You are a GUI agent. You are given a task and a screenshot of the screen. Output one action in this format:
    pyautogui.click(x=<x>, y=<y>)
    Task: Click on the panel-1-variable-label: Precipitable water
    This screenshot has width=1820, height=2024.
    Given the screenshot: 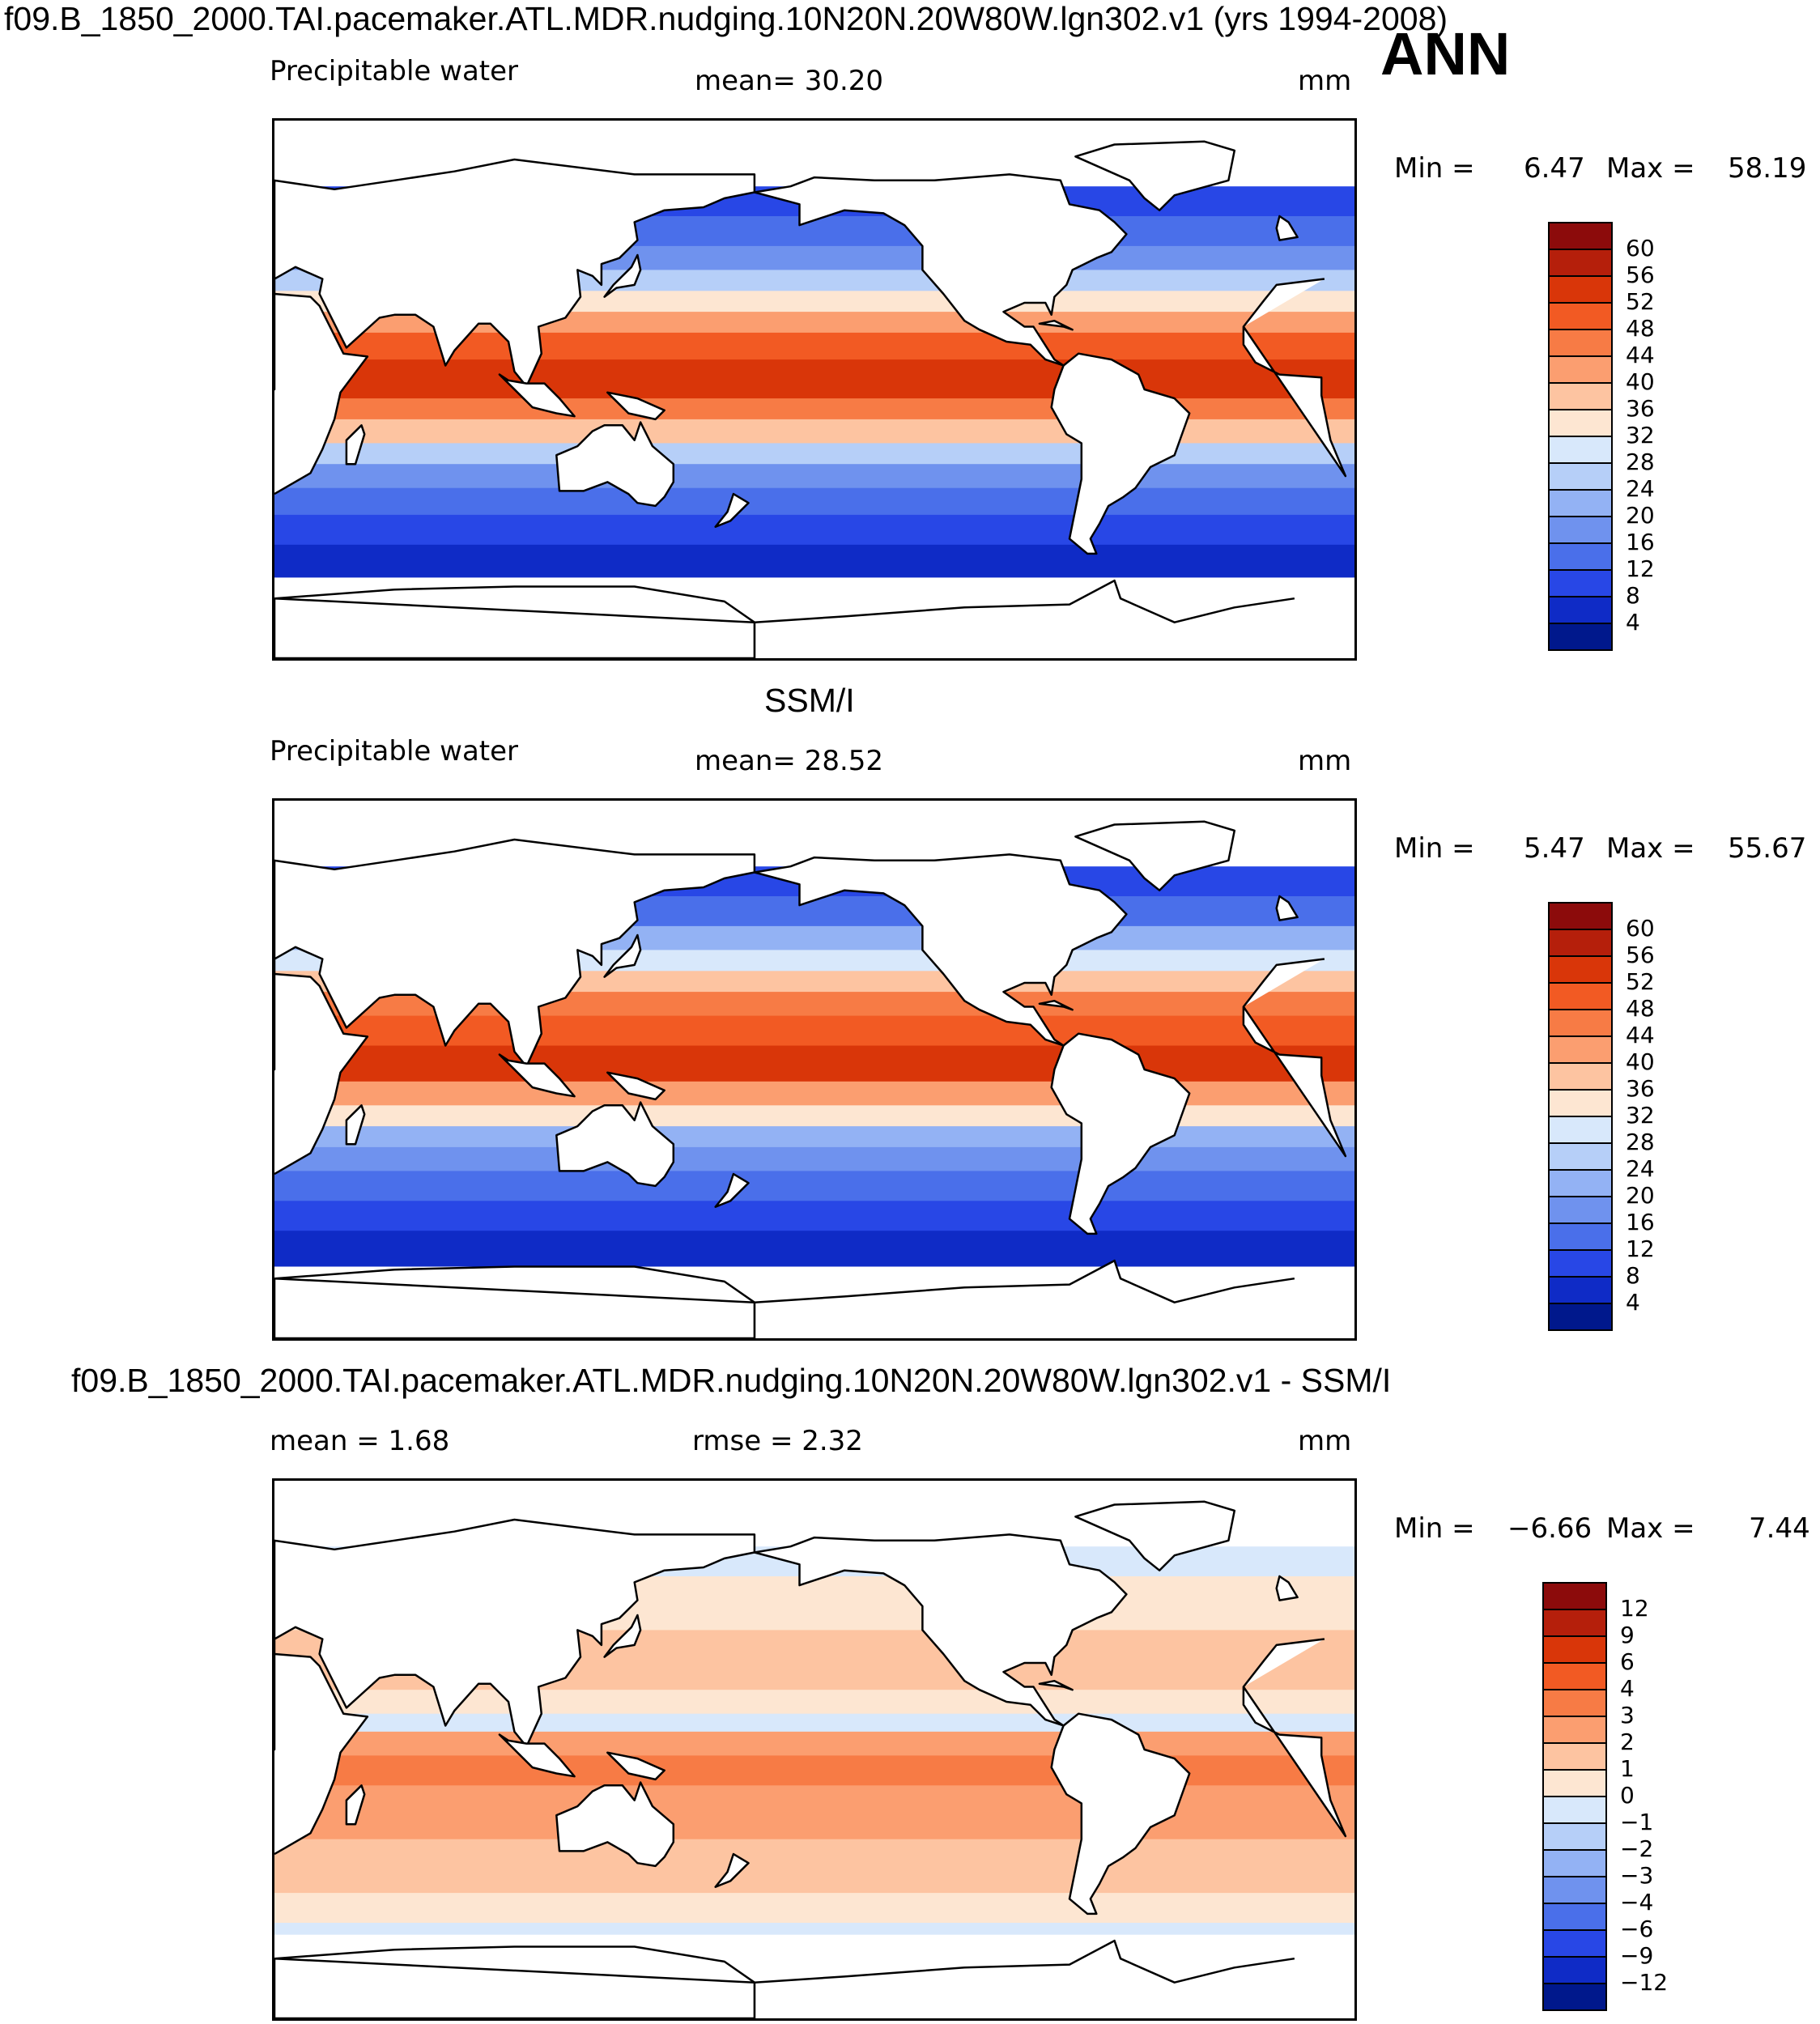 What is the action you would take?
    pyautogui.click(x=394, y=71)
    